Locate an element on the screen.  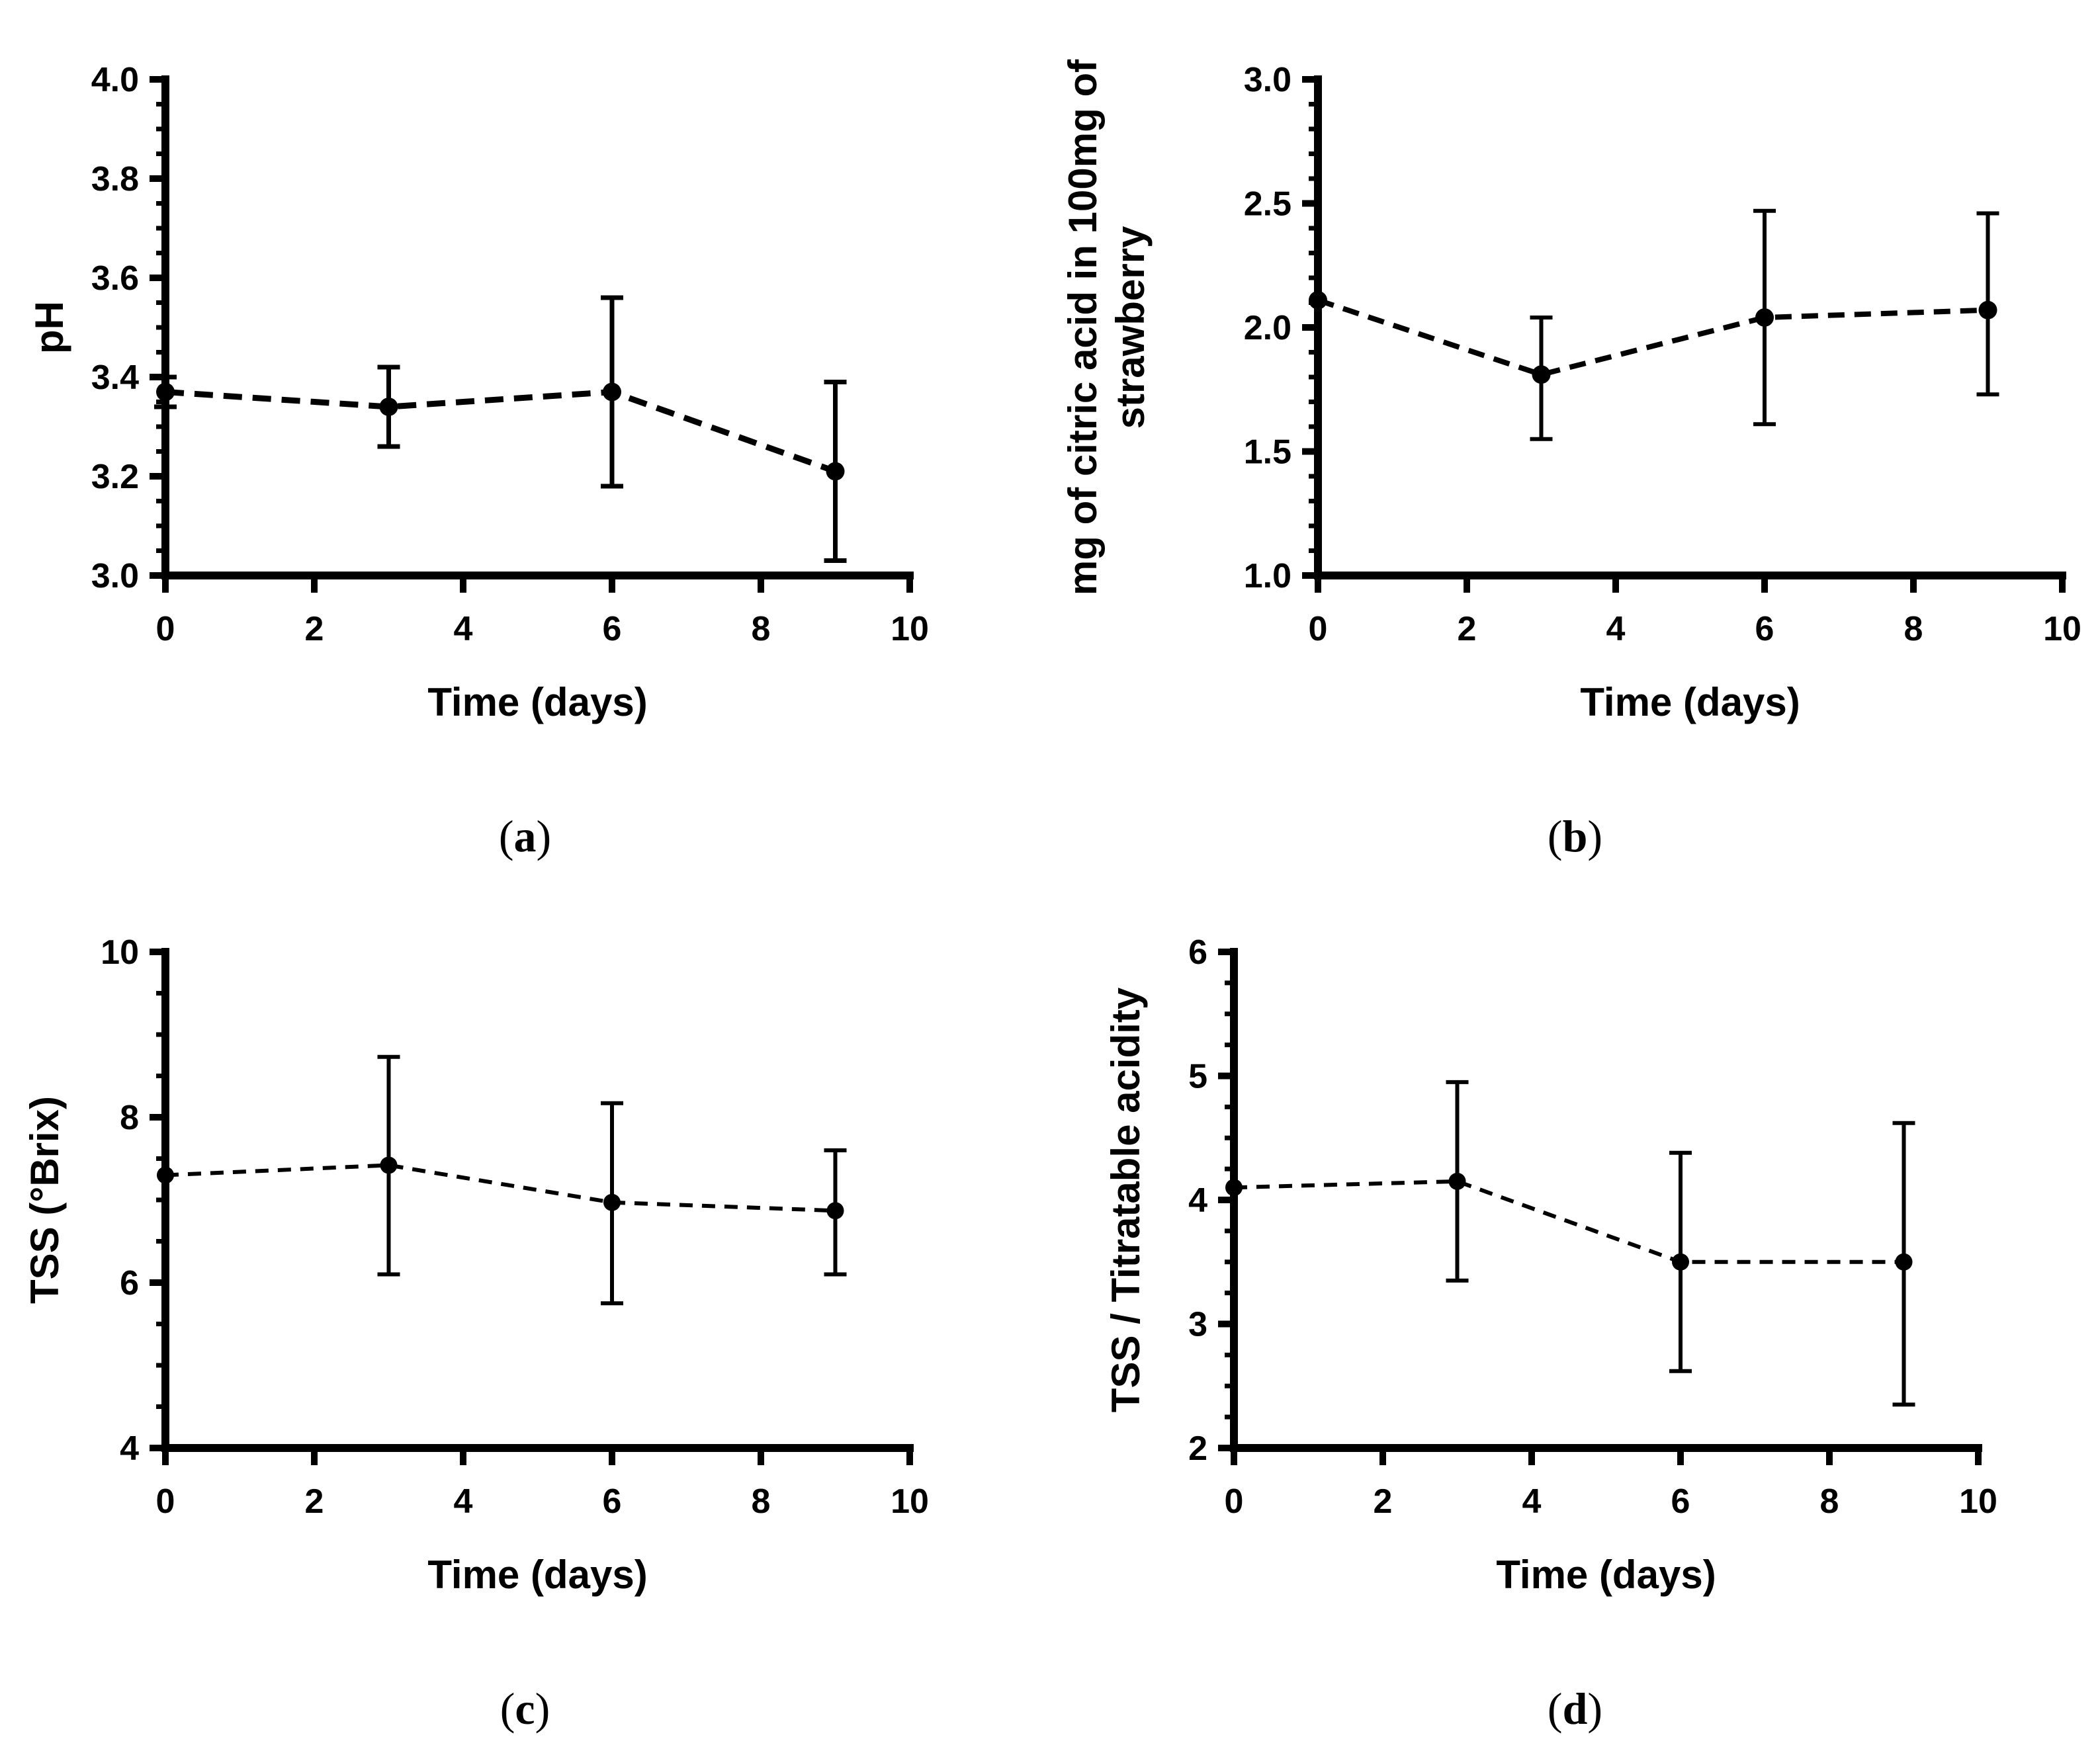
y-axis-title-line: strawberry is located at coordinates (1130, 327).